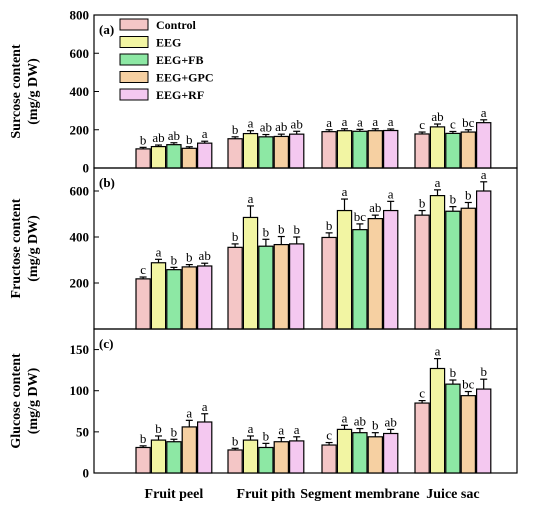 This screenshot has width=550, height=508. Describe the element at coordinates (266, 494) in the screenshot. I see `x-category-label: Fruit pith` at that location.